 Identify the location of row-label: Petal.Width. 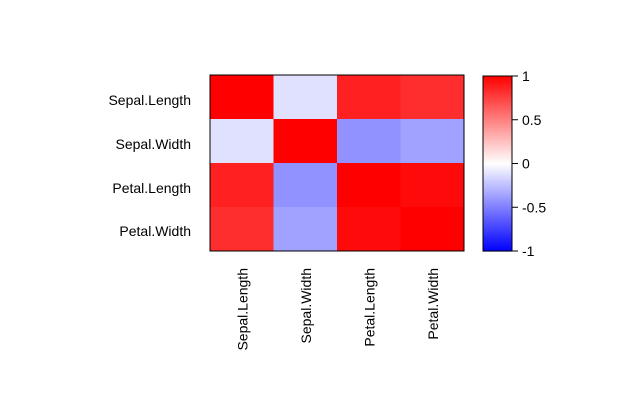
(155, 231).